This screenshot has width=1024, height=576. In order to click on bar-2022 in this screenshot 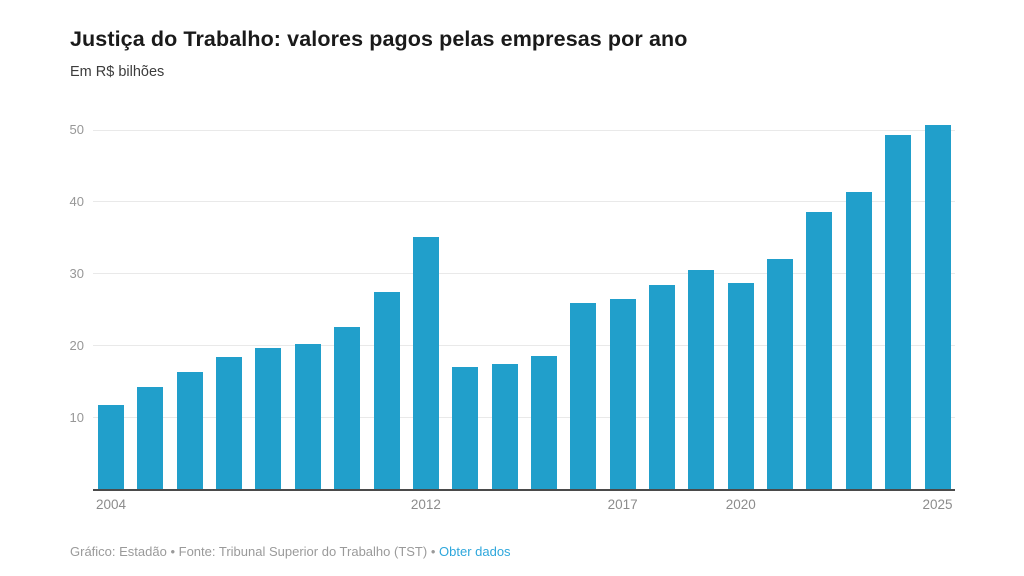, I will do `click(819, 350)`.